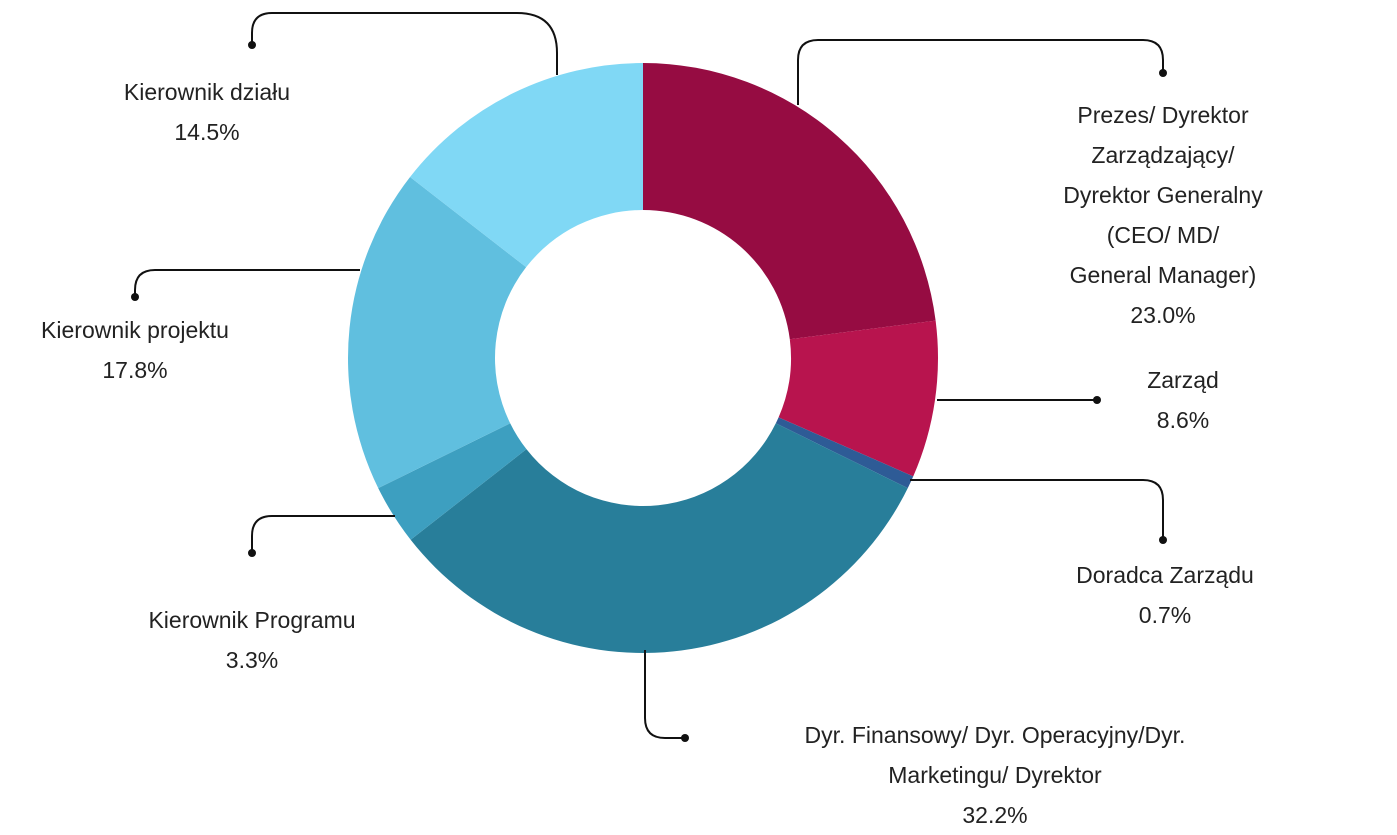  I want to click on slice-label: Doradca Zarządu 0.7%, so click(1165, 595).